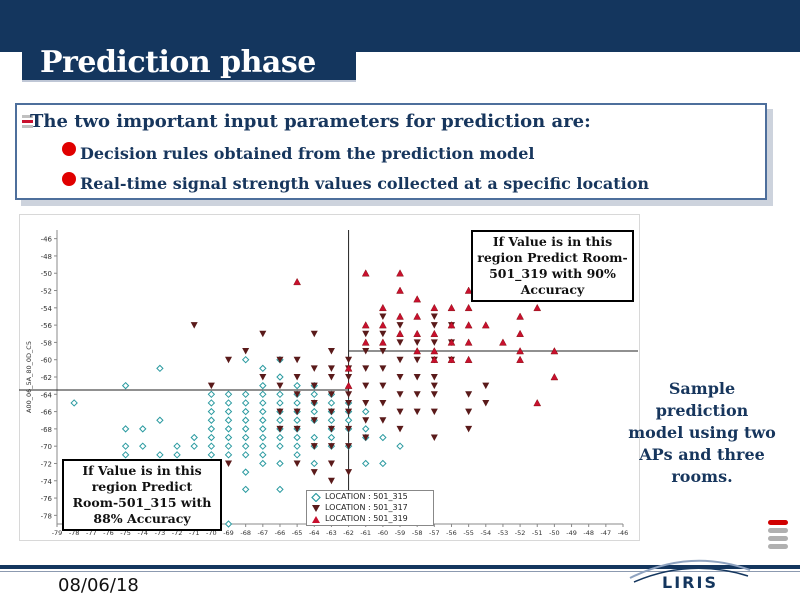  I want to click on x-tick-label: -75, so click(125, 533).